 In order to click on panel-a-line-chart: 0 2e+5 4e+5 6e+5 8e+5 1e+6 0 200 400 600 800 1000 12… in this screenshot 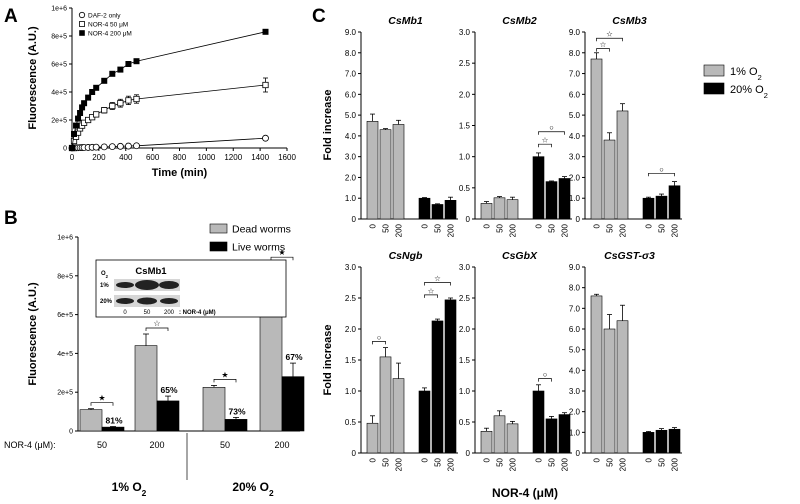, I will do `click(161, 93)`.